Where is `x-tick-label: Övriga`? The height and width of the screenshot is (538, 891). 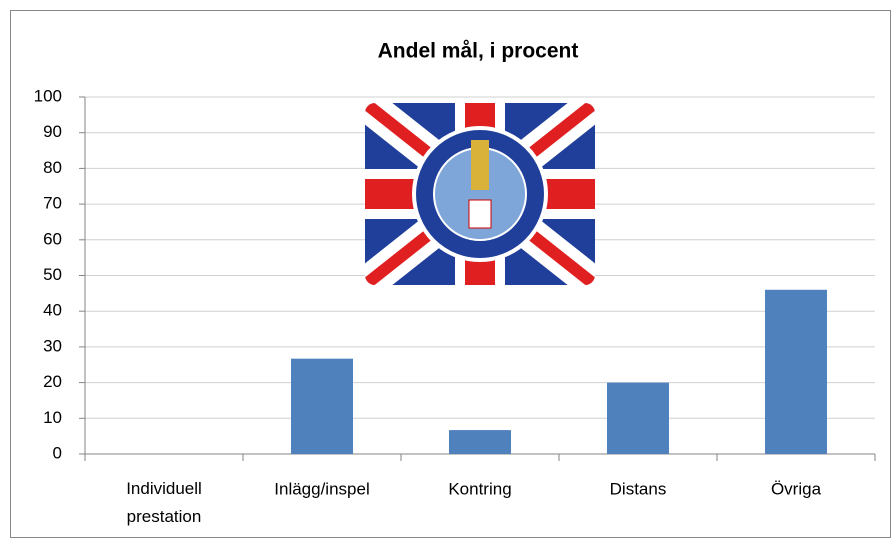
x-tick-label: Övriga is located at coordinates (796, 488).